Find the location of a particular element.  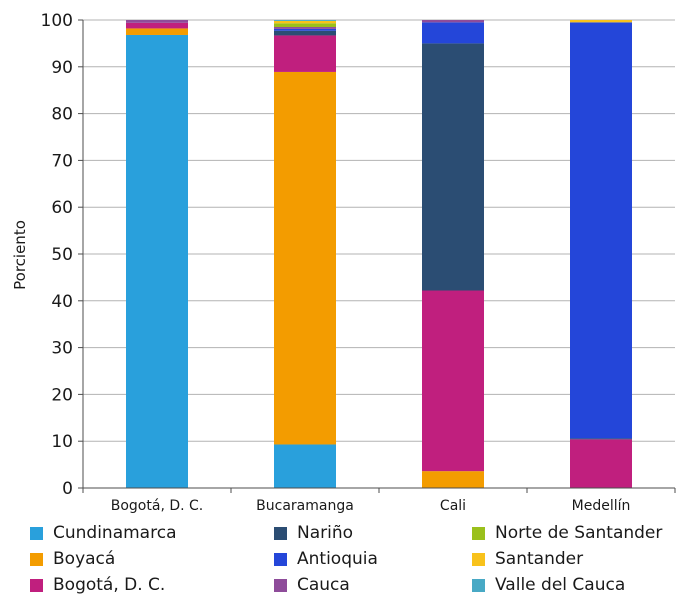

legend-item: Cundinamarca is located at coordinates (103, 533).